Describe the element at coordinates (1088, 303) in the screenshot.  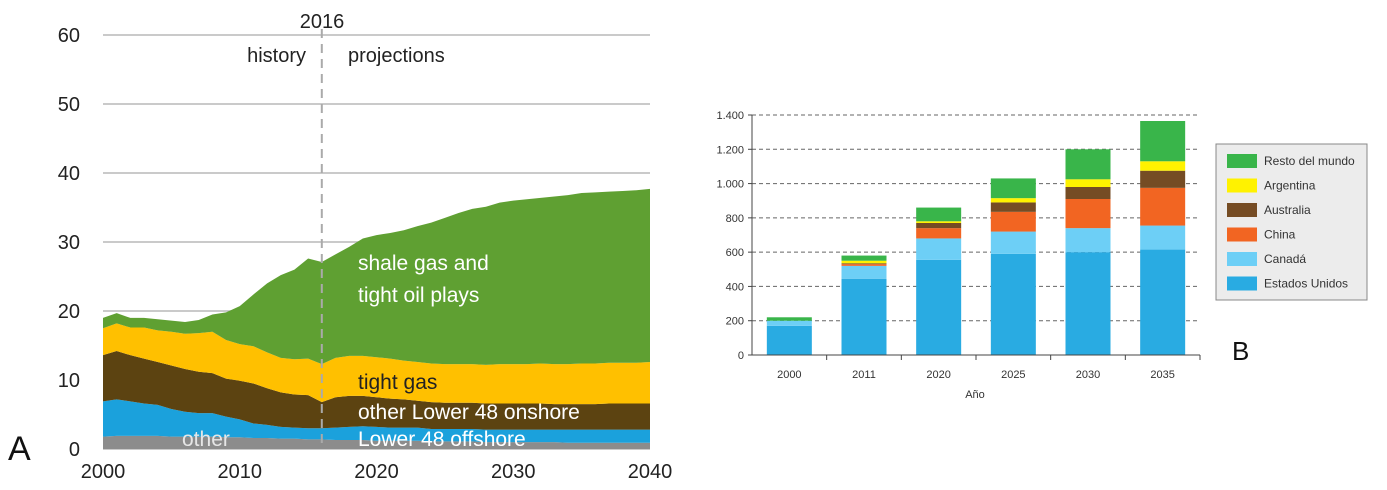
I see `bar-estados-unidos-2030` at that location.